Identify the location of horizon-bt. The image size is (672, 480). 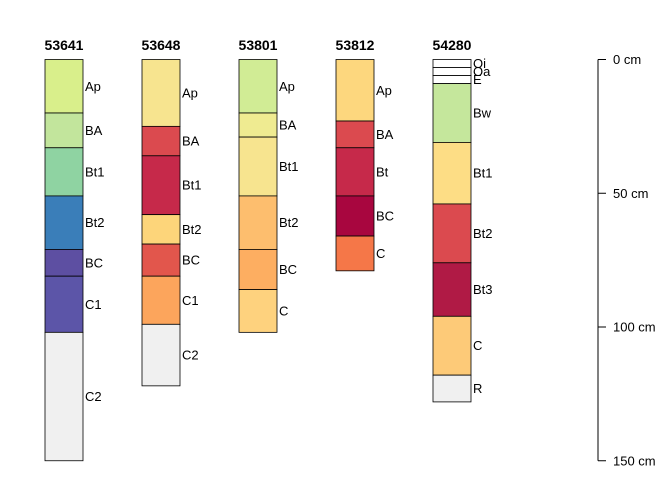
(355, 172).